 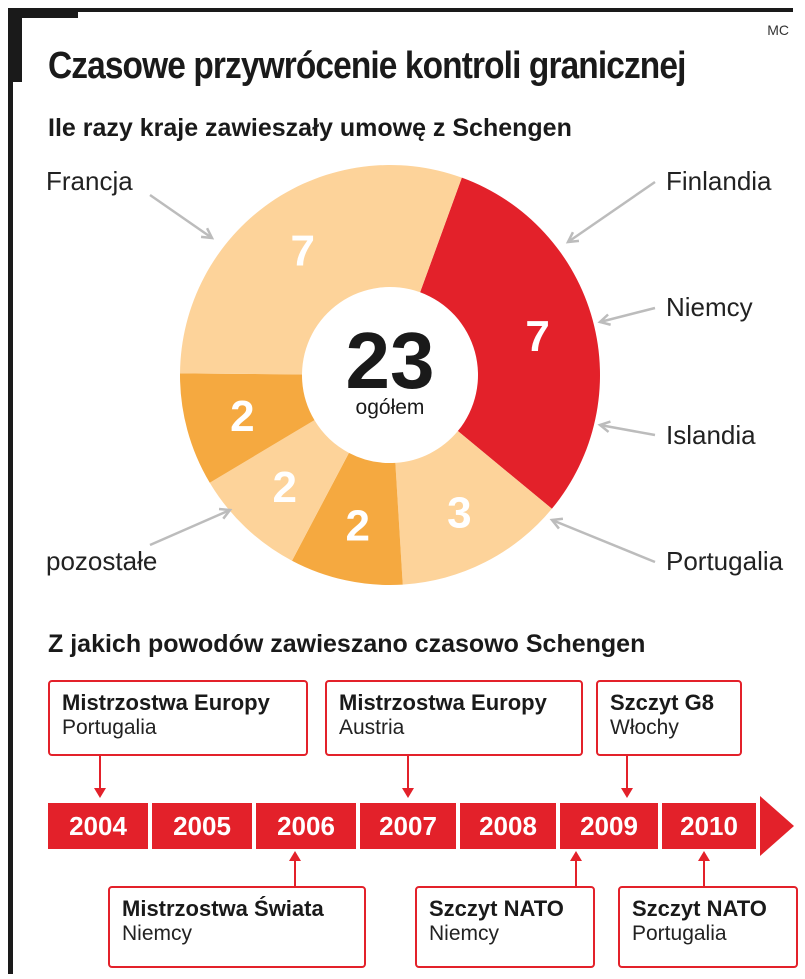 What do you see at coordinates (609, 826) in the screenshot?
I see `year-segment: 2009` at bounding box center [609, 826].